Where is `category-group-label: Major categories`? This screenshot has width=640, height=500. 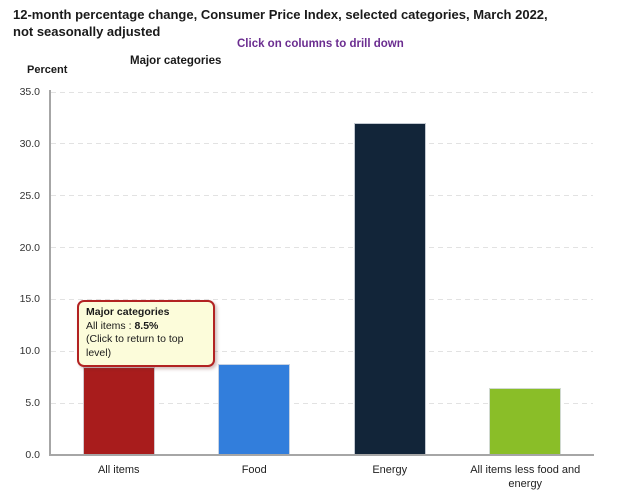 category-group-label: Major categories is located at coordinates (176, 61).